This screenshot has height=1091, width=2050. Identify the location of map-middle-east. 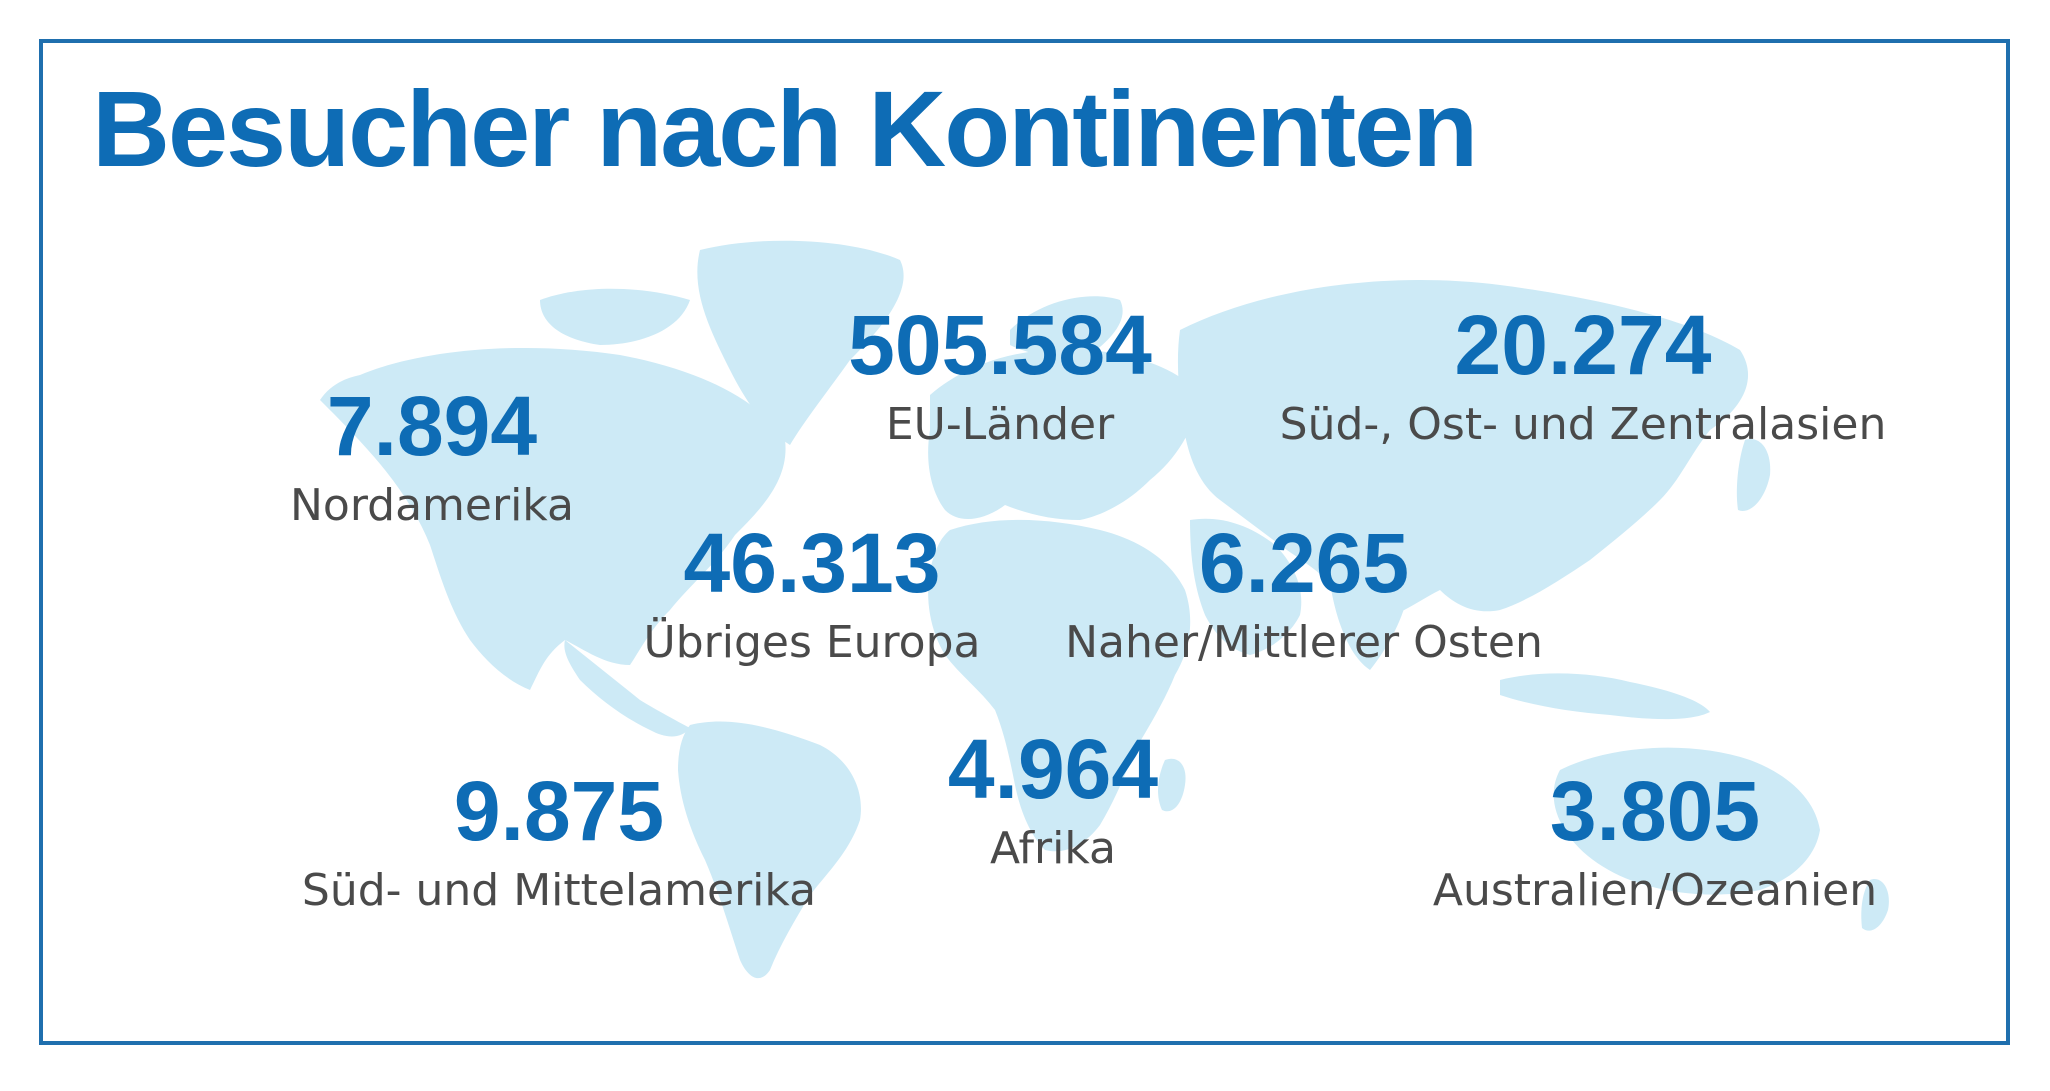
(1246, 586).